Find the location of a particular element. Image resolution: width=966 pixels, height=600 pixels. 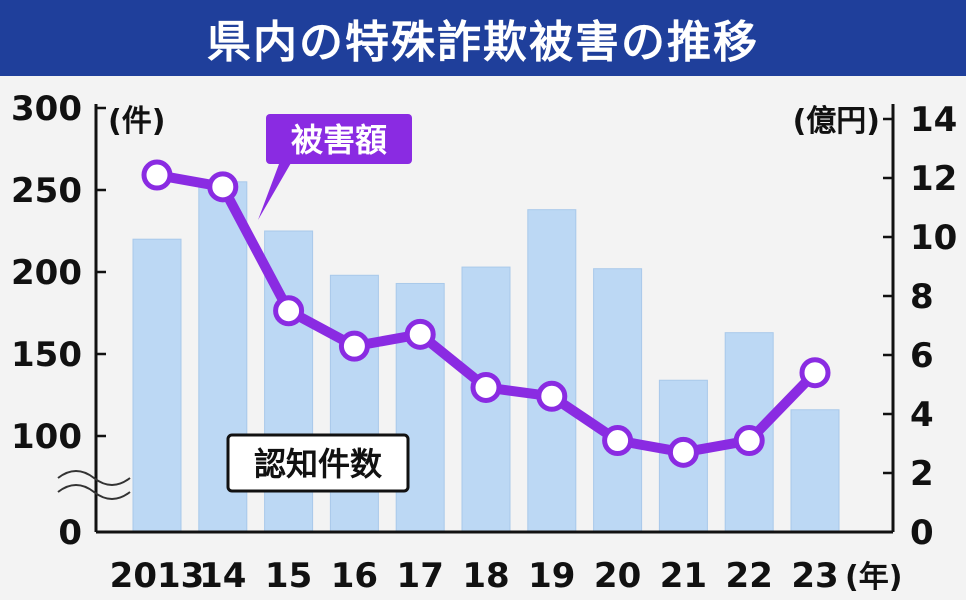

right-tick-label: 10 is located at coordinates (933, 238).